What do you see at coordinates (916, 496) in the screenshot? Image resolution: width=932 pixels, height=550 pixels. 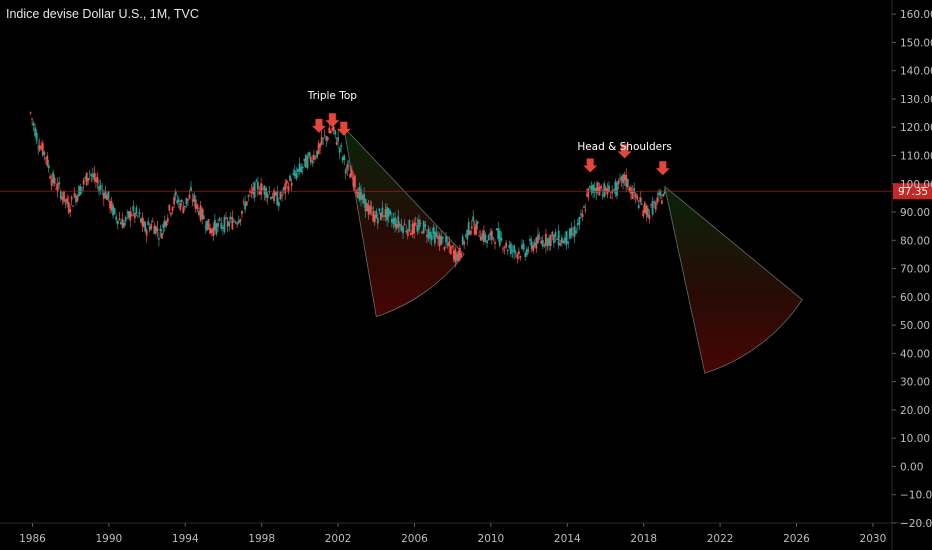 I see `y-tick-label: −10.00` at bounding box center [916, 496].